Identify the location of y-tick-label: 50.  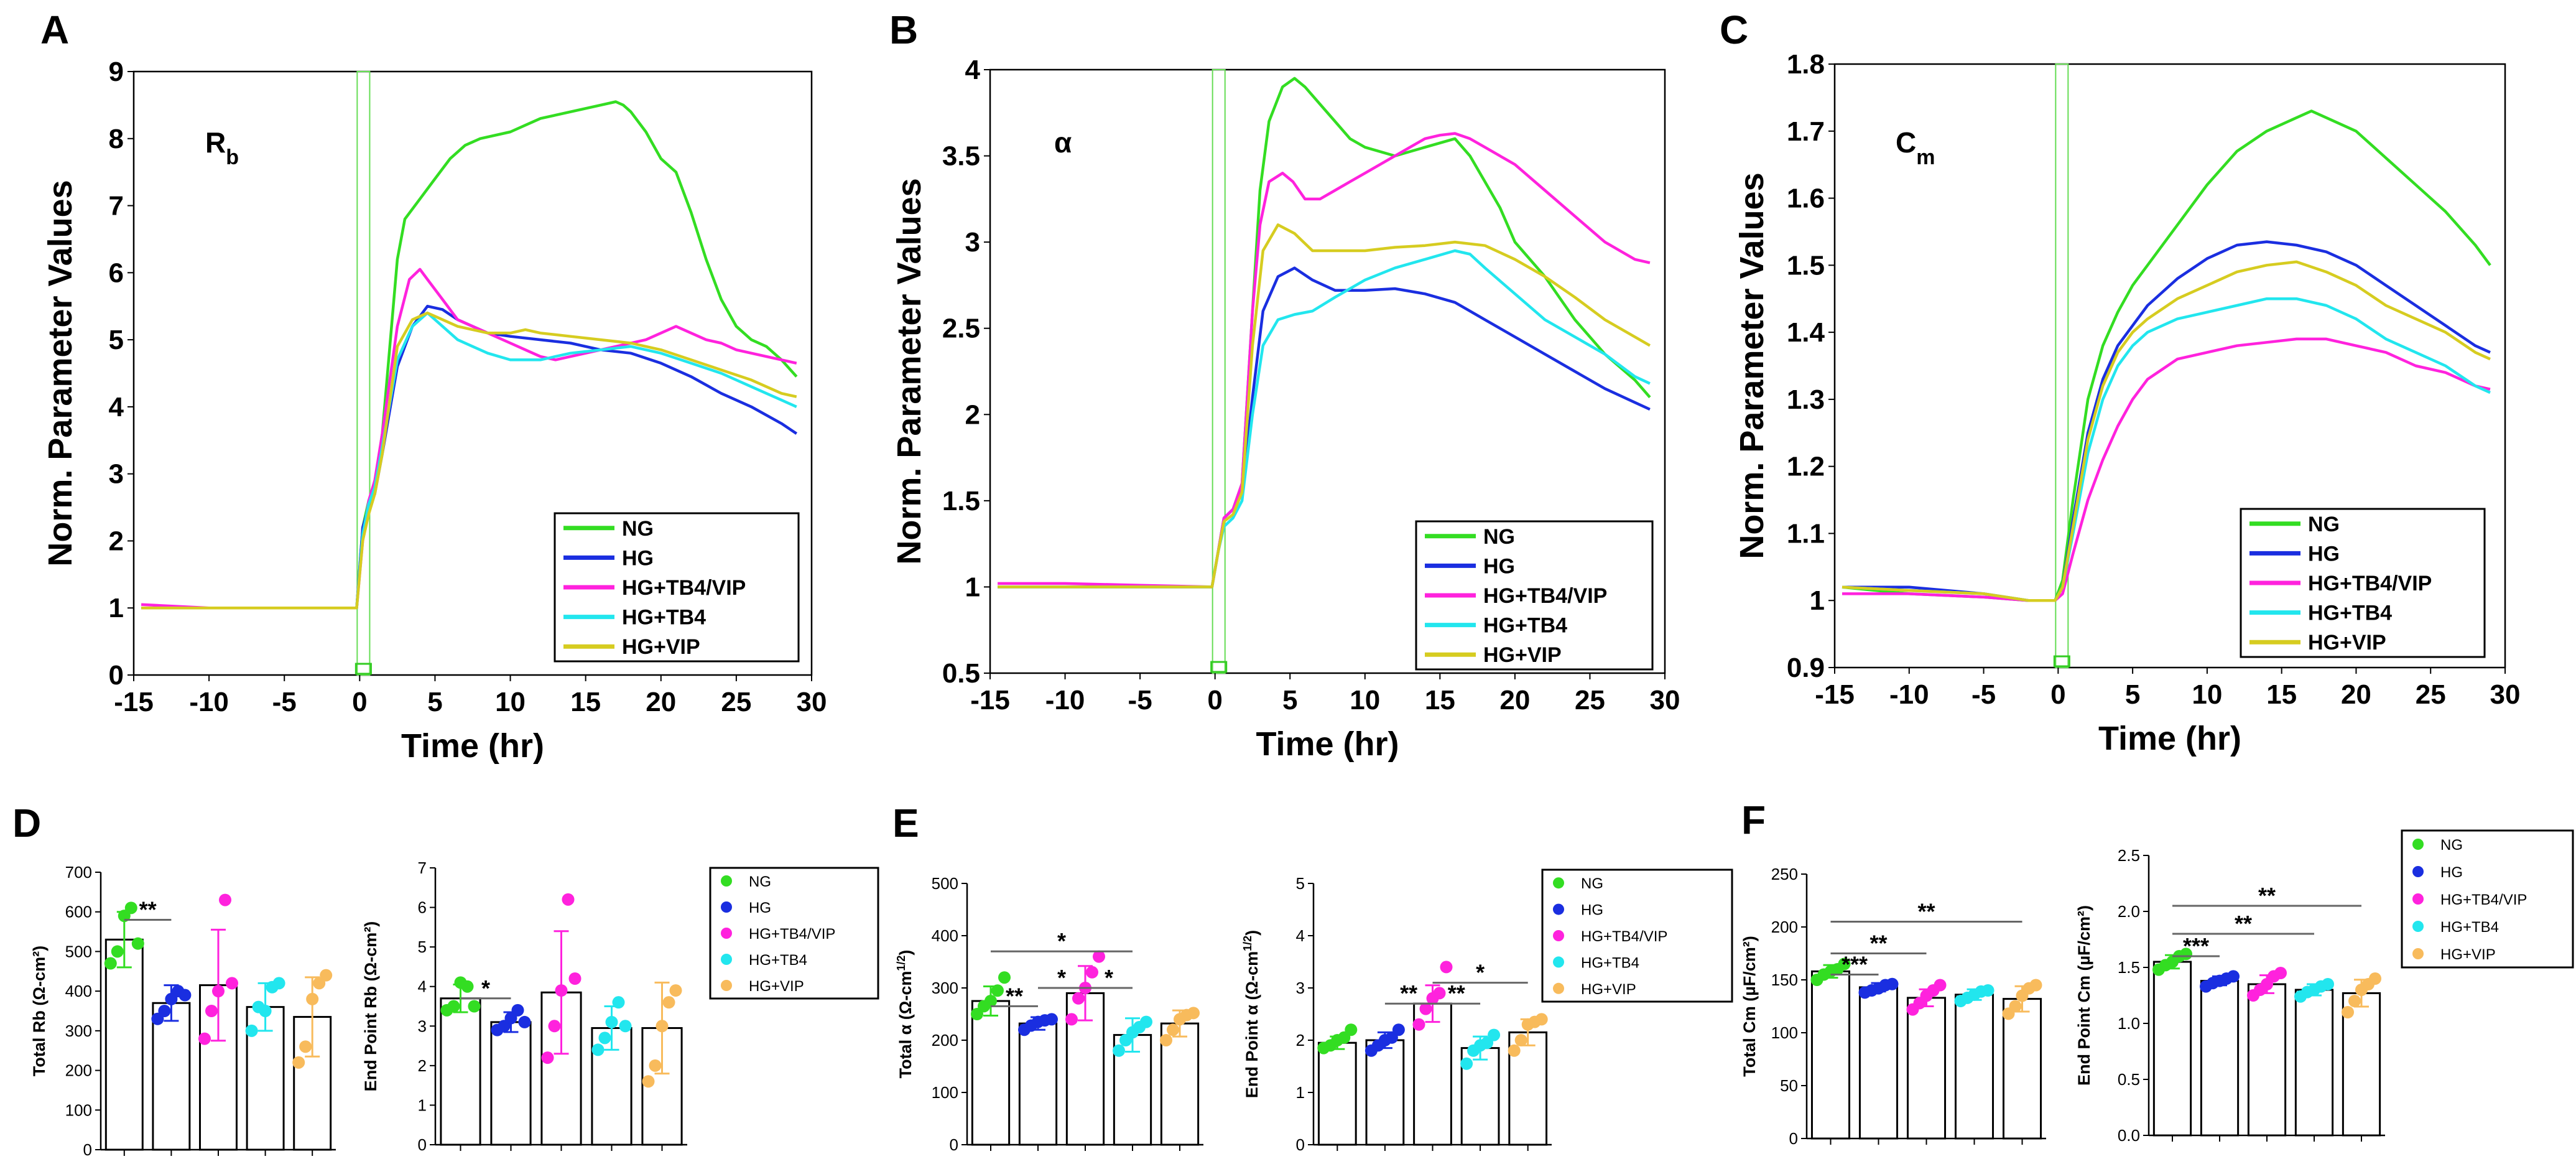
(1789, 1085).